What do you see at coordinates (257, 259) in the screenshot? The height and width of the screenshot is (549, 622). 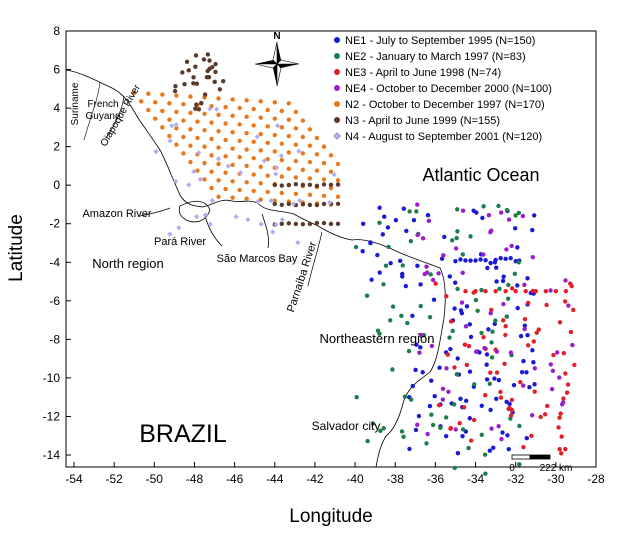 I see `label-sao-marcos-bay: São Marcos Bay` at bounding box center [257, 259].